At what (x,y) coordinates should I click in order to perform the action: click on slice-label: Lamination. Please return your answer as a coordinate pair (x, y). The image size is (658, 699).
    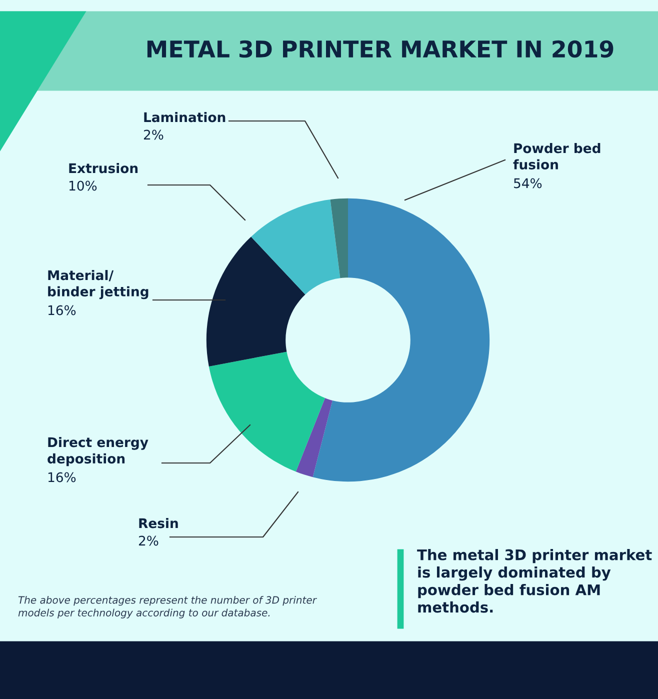
    Looking at the image, I should click on (185, 117).